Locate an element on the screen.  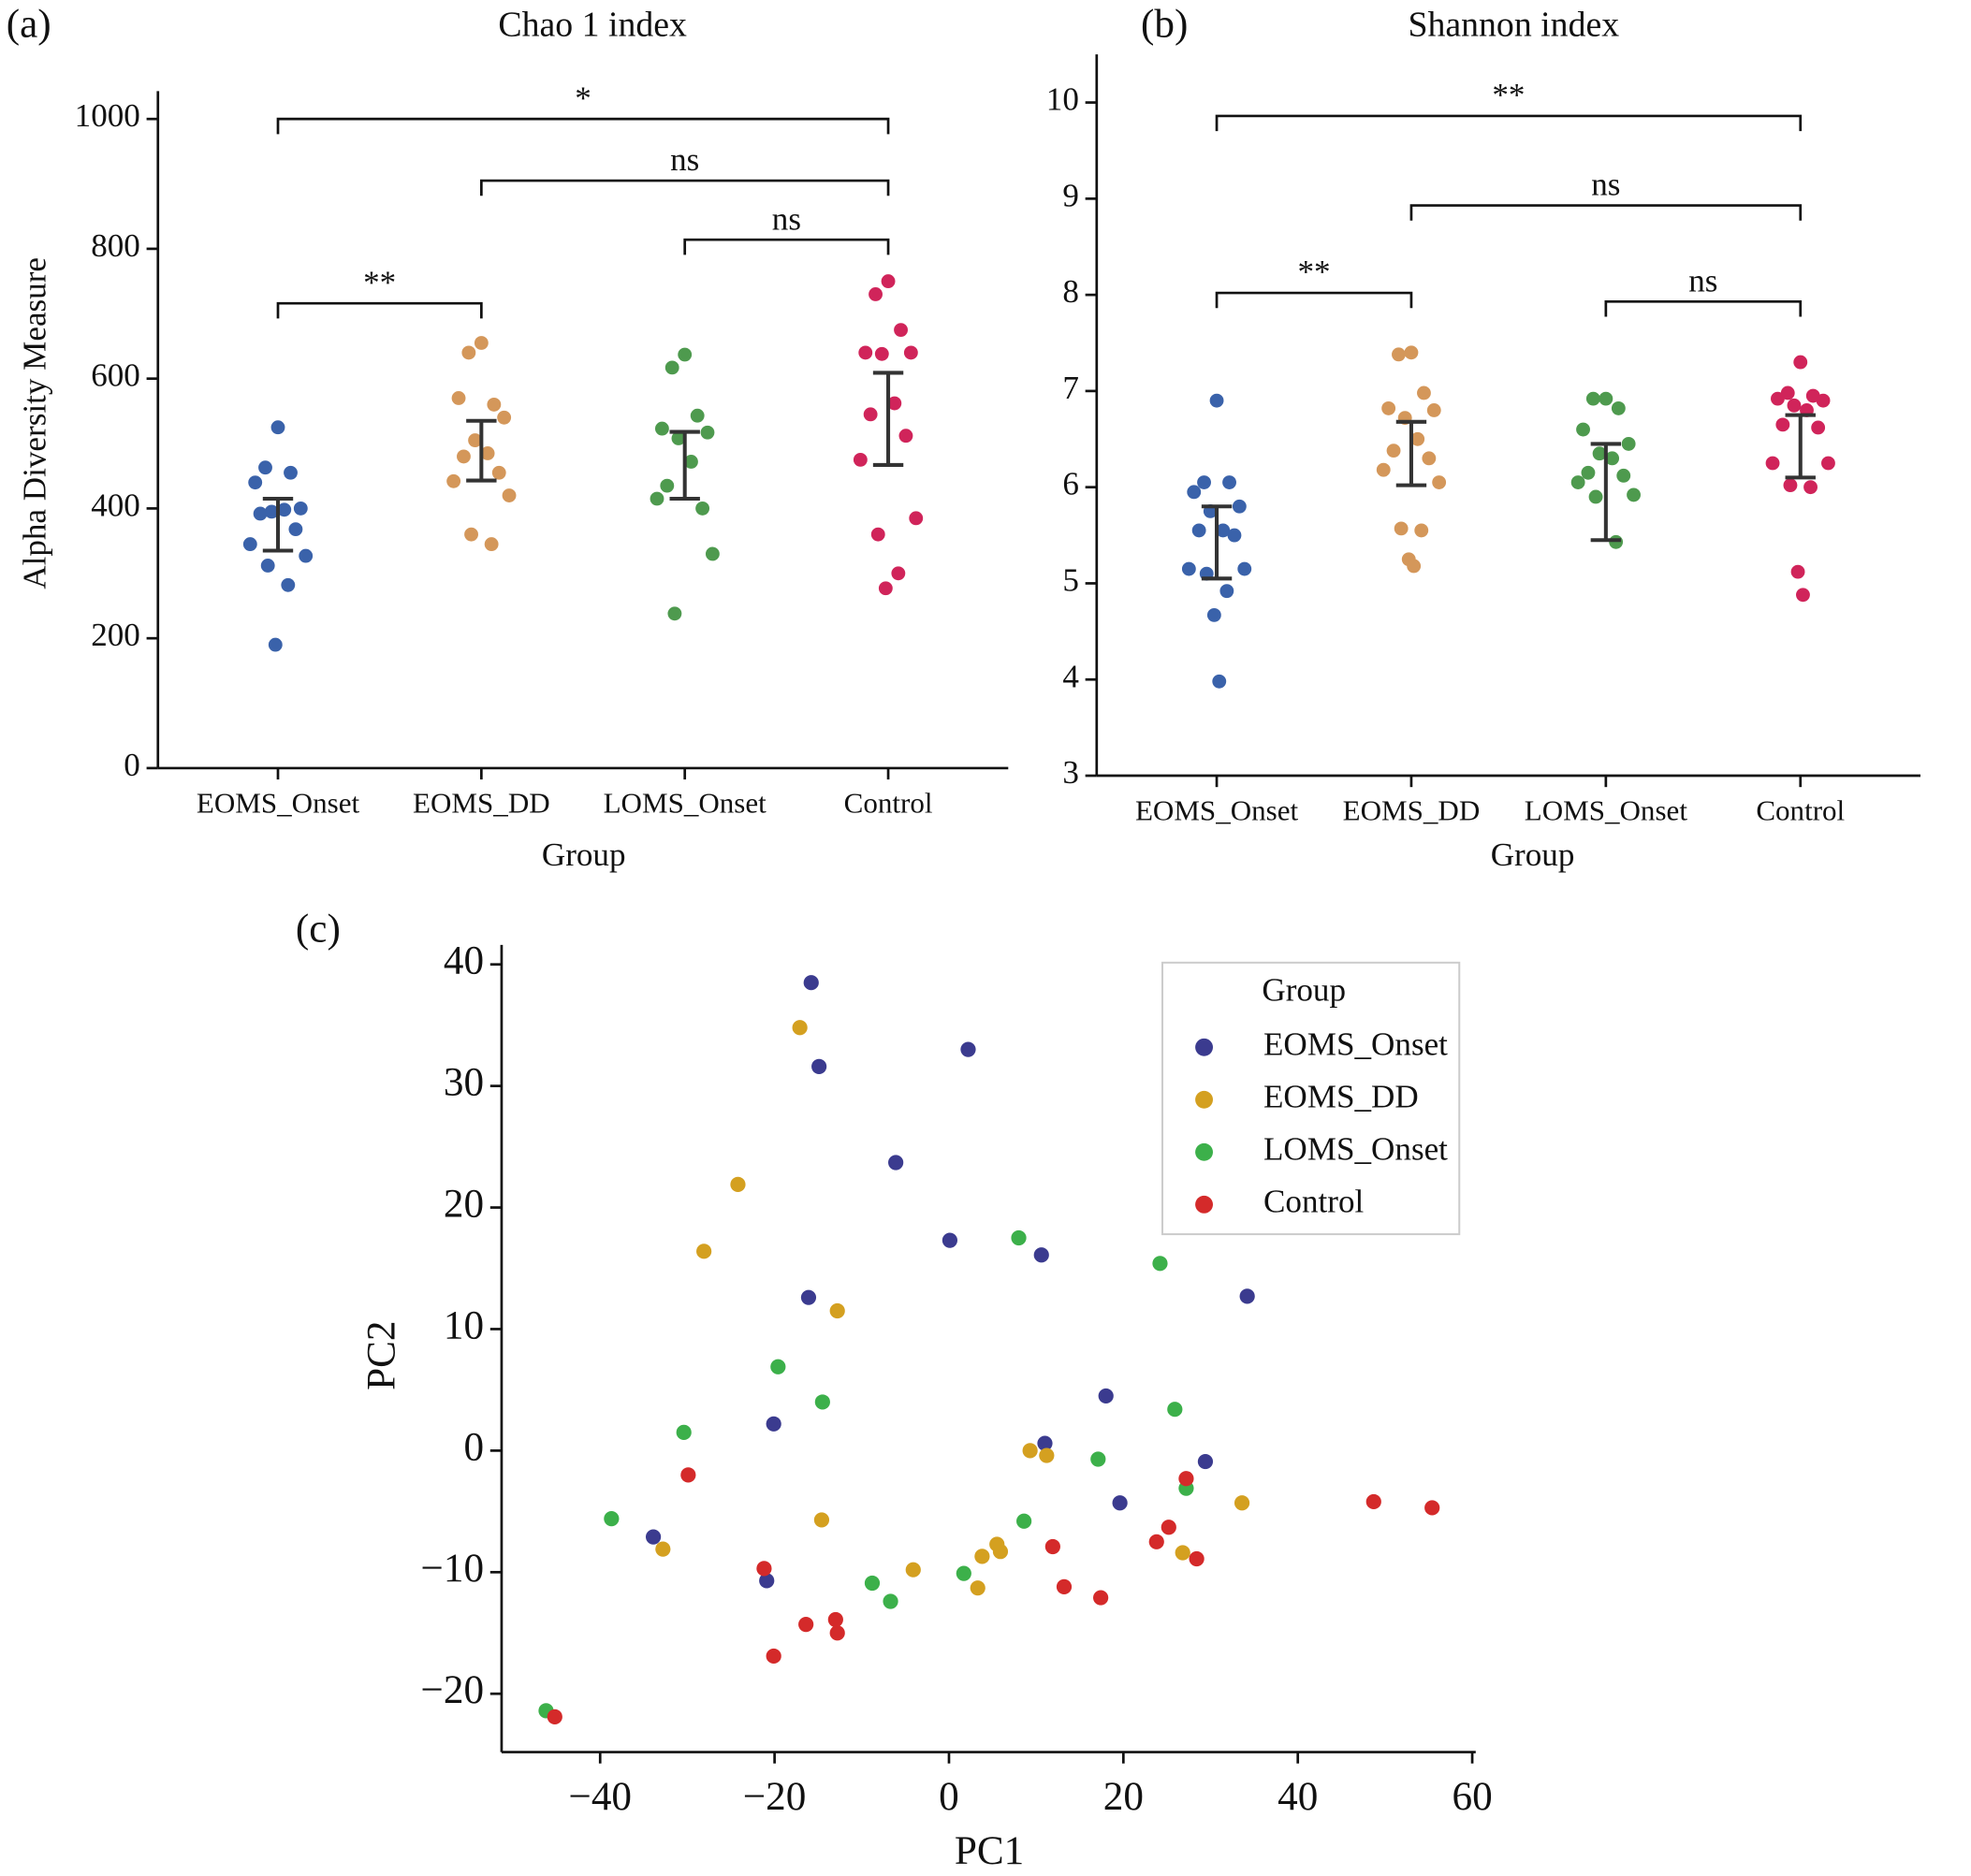
y-tick-label: 3 is located at coordinates (1070, 772).